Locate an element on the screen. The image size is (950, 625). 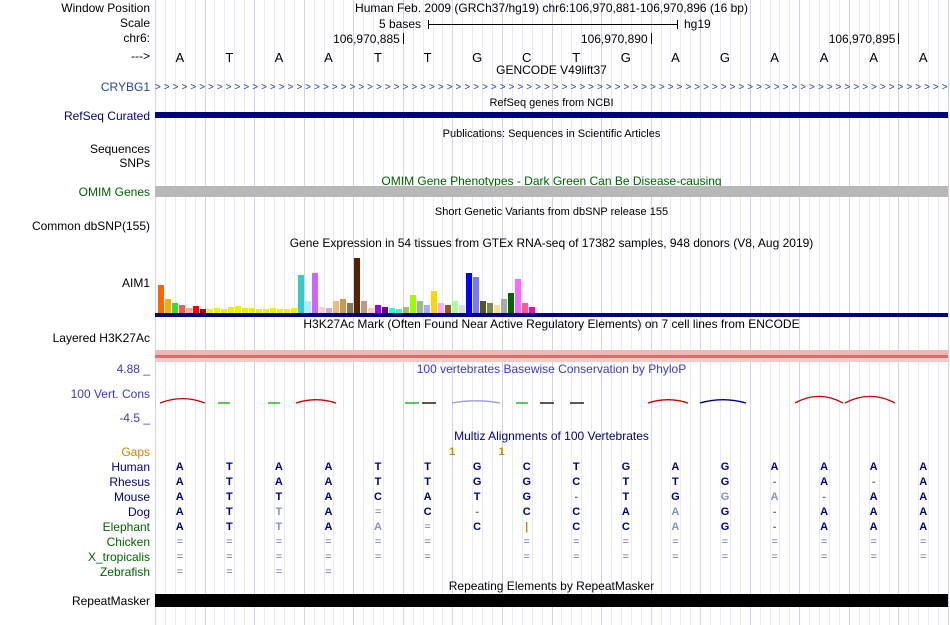
refseq-curated-bar is located at coordinates (551, 115).